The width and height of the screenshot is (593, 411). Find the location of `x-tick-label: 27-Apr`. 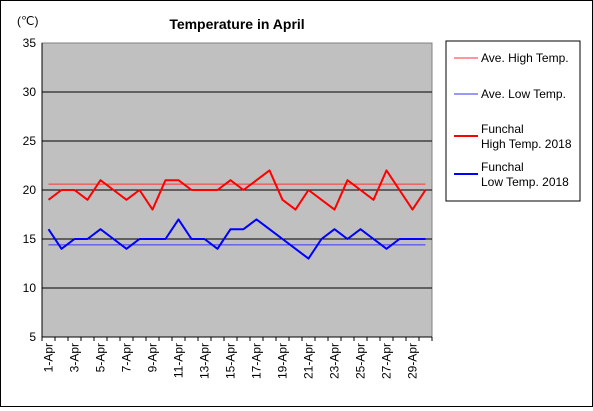

x-tick-label: 27-Apr is located at coordinates (387, 361).